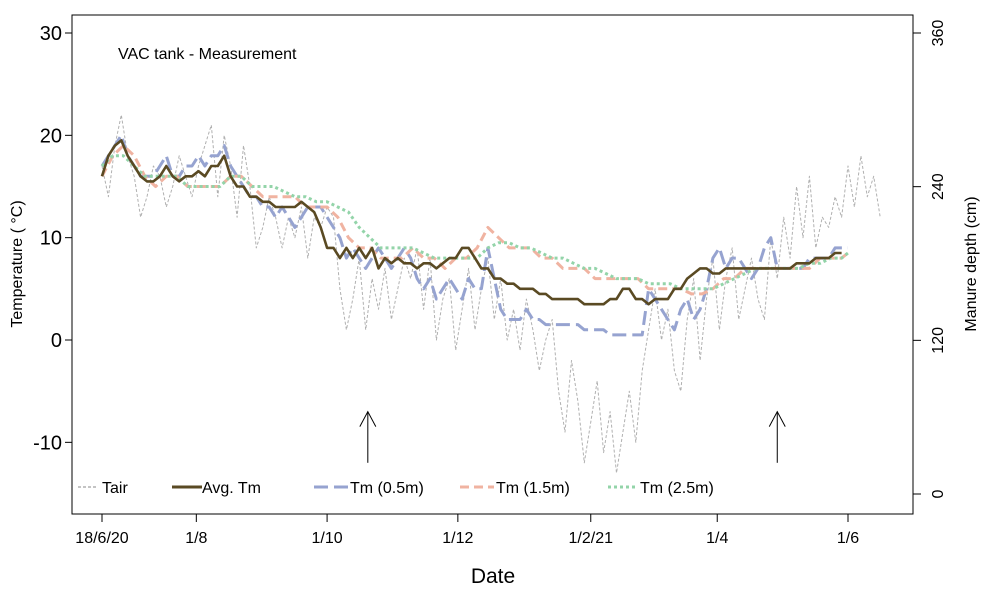 The height and width of the screenshot is (600, 1000). Describe the element at coordinates (51, 136) in the screenshot. I see `y-left-tick-label-3: 20` at that location.